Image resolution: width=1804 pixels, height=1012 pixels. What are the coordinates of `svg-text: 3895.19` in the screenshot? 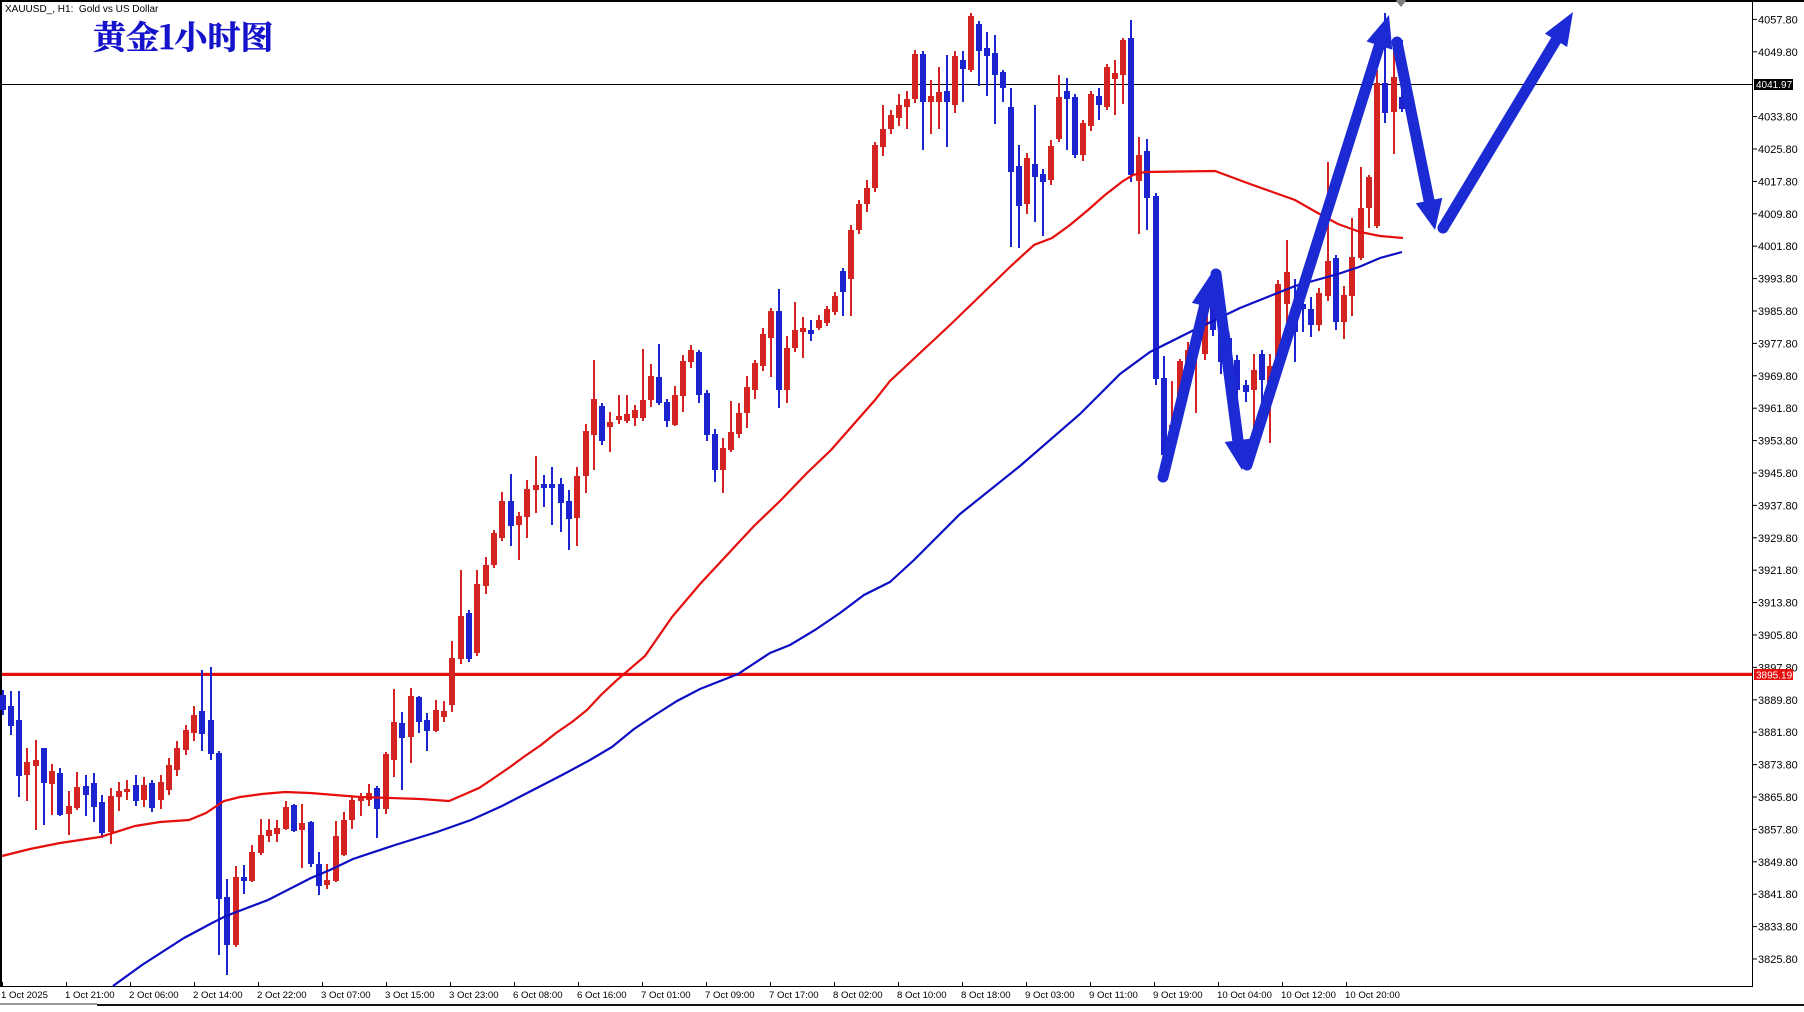 It's located at (1774, 676).